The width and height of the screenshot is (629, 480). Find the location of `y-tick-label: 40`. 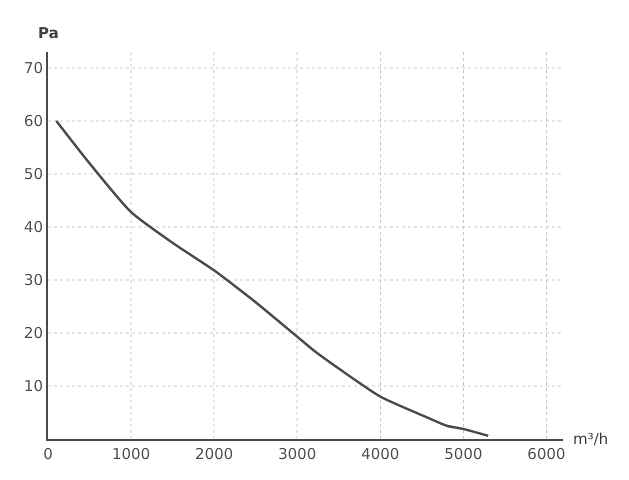

y-tick-label: 40 is located at coordinates (33, 227).